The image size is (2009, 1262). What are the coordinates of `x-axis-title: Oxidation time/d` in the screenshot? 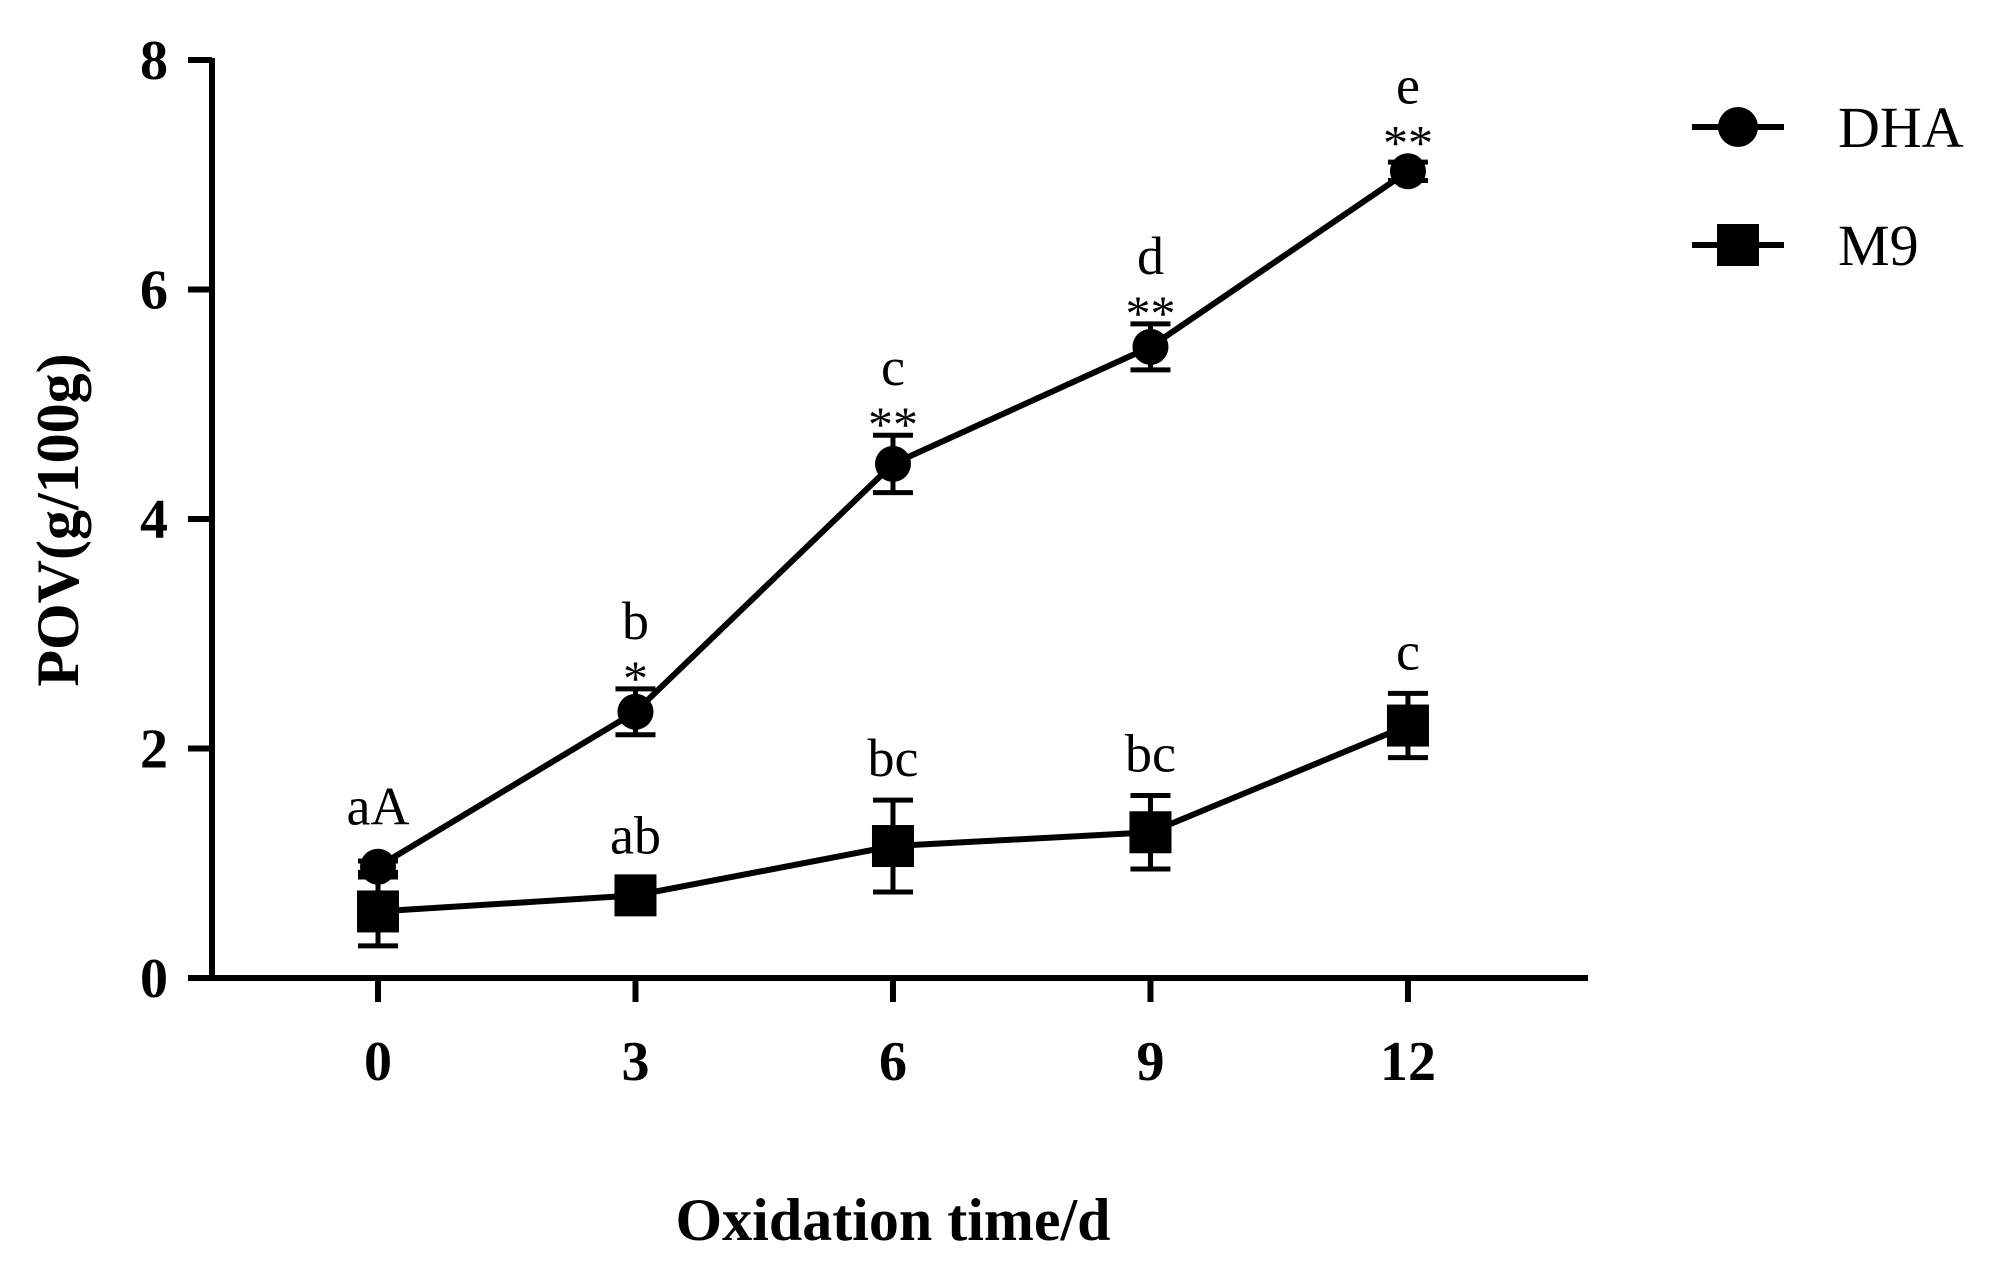 It's located at (892, 1220).